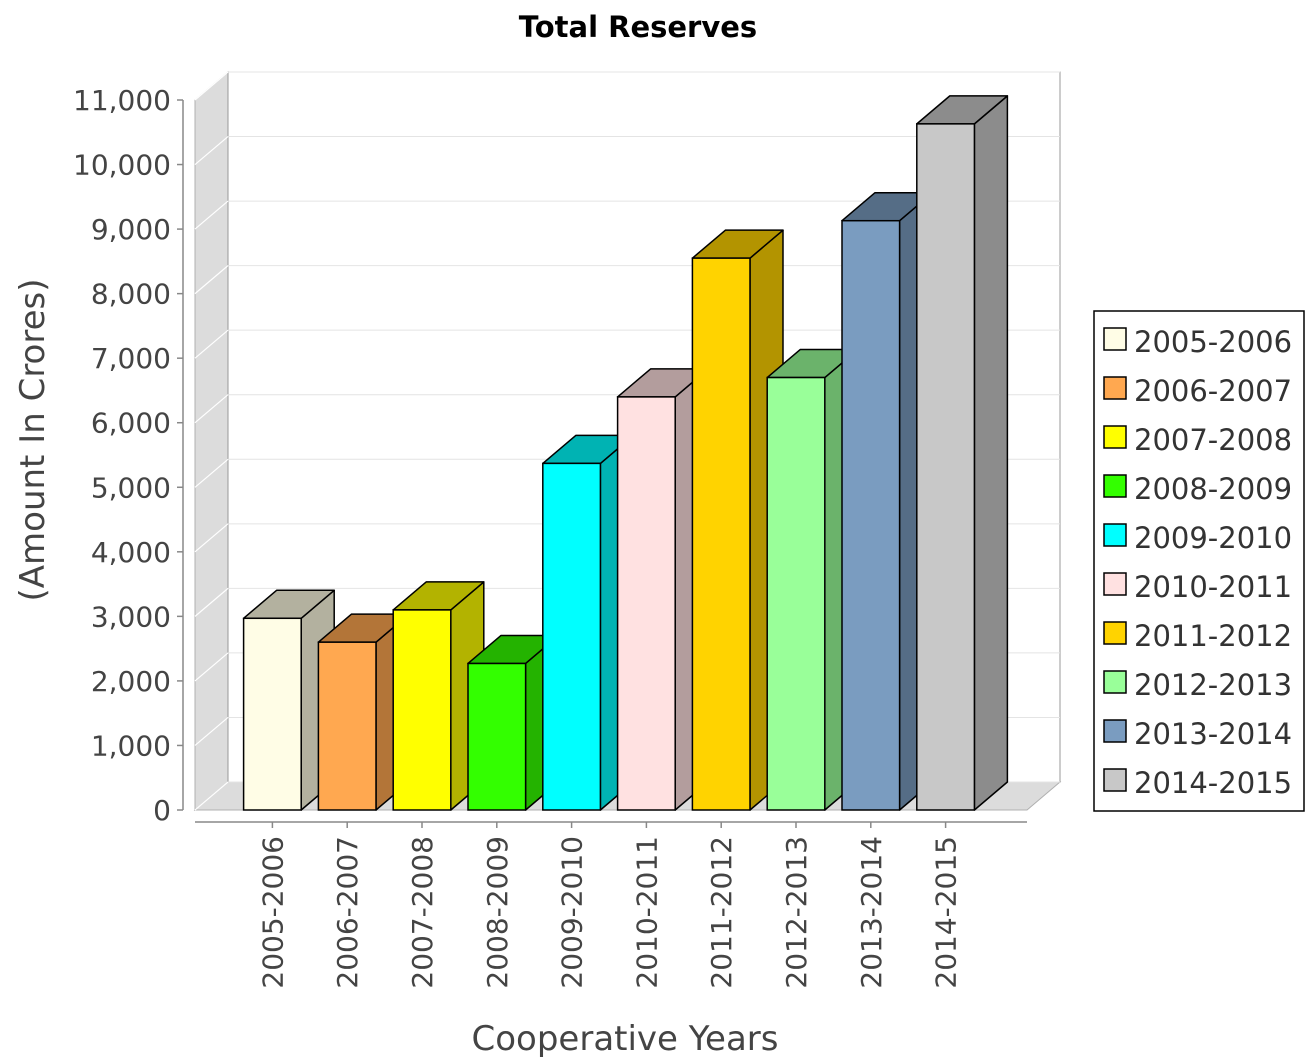  What do you see at coordinates (162, 810) in the screenshot?
I see `y-tick-label: 0` at bounding box center [162, 810].